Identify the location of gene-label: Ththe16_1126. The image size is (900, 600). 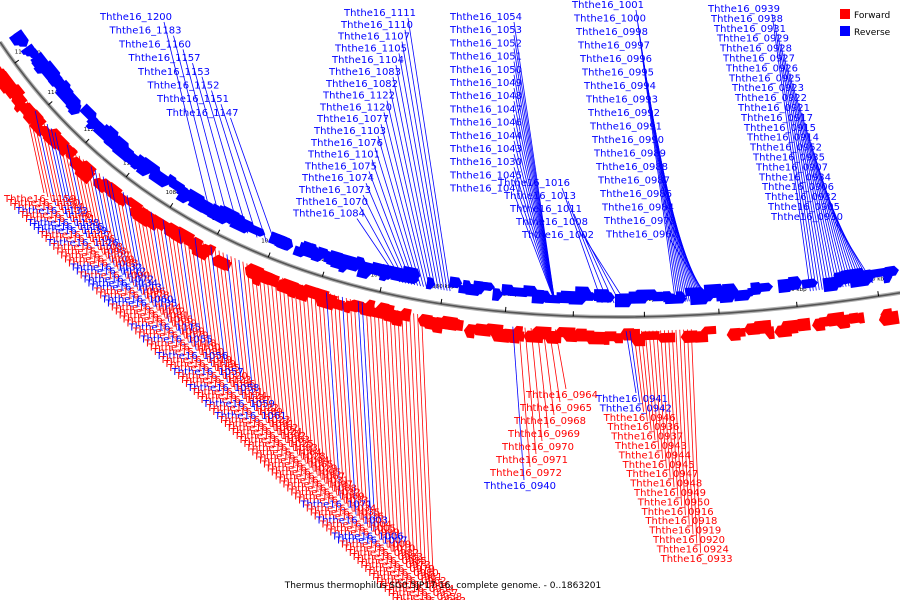
(82, 243).